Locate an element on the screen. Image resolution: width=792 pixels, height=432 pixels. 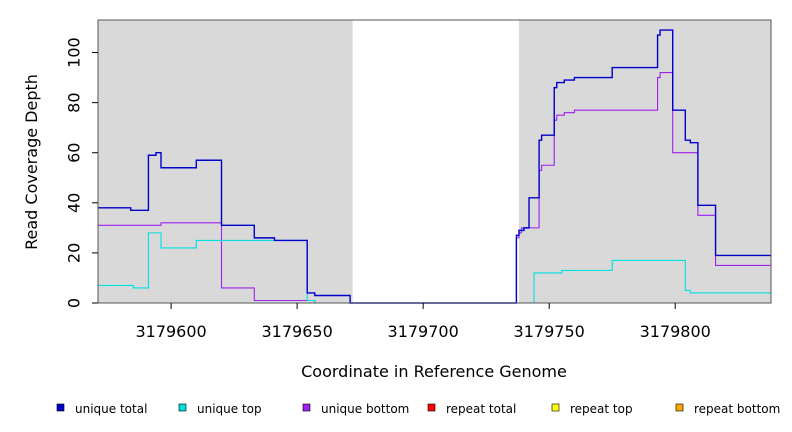
y-tick-label: 40 is located at coordinates (74, 203).